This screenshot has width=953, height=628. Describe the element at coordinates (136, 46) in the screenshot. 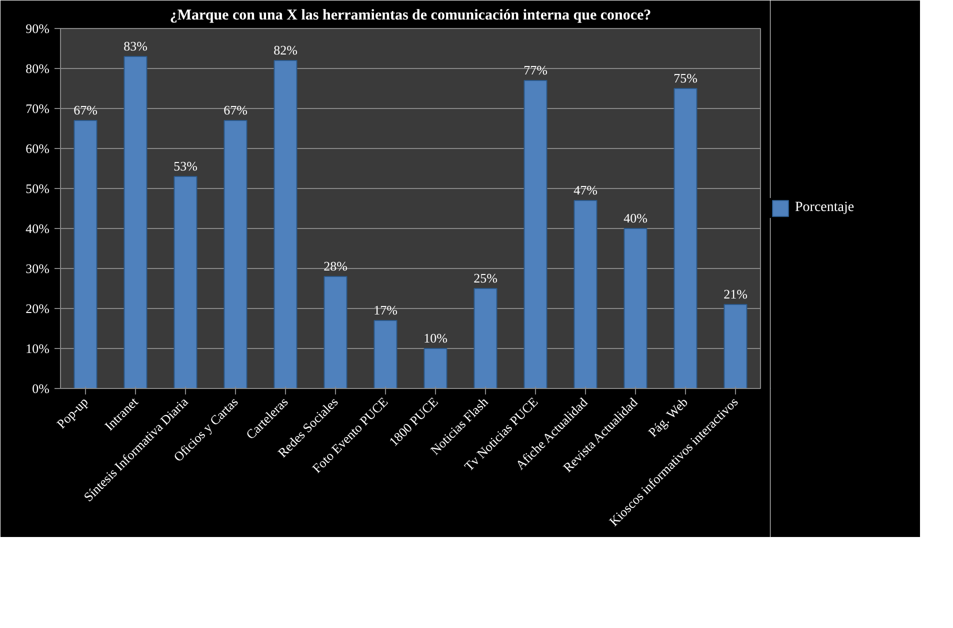

I see `data-label: 83%` at that location.